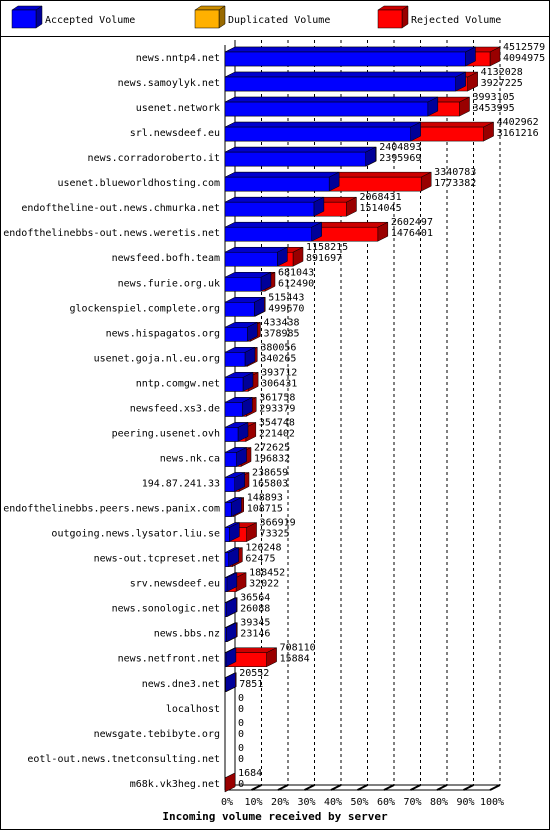  Describe the element at coordinates (255, 634) in the screenshot. I see `value-label: 23146` at that location.